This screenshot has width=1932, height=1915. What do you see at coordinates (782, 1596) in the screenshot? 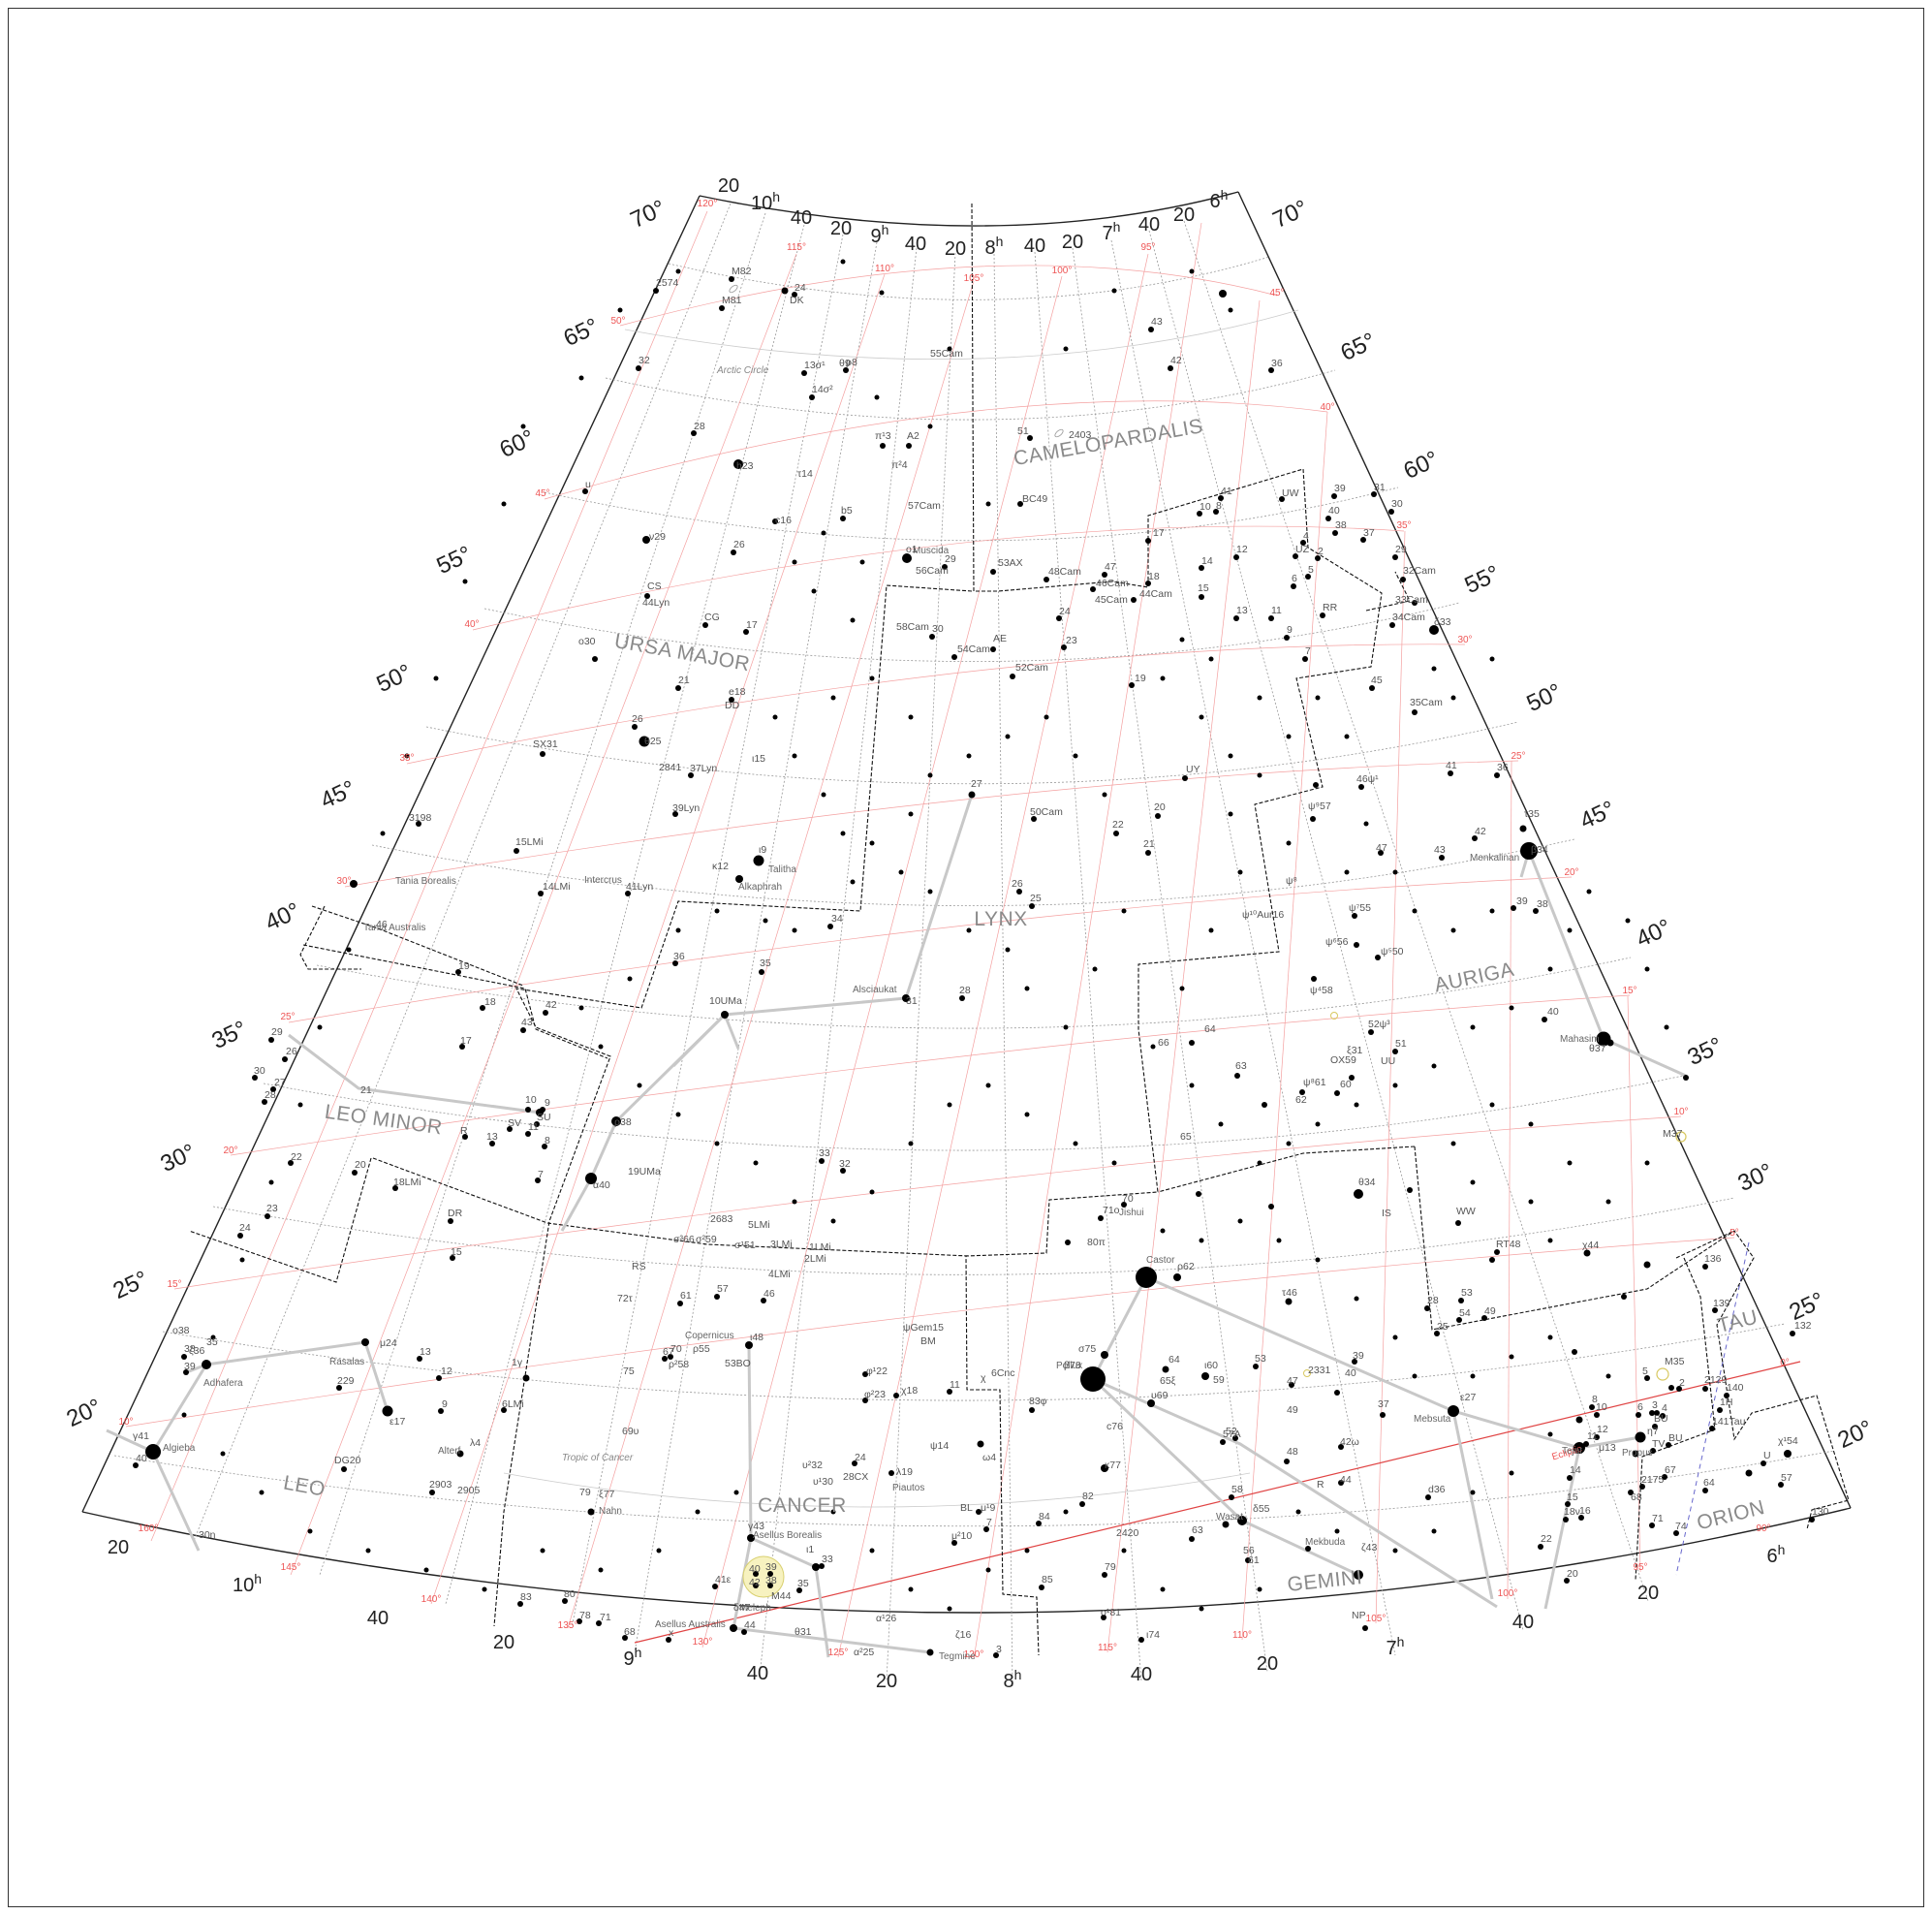
I see `star-designation-label: M44` at bounding box center [782, 1596].